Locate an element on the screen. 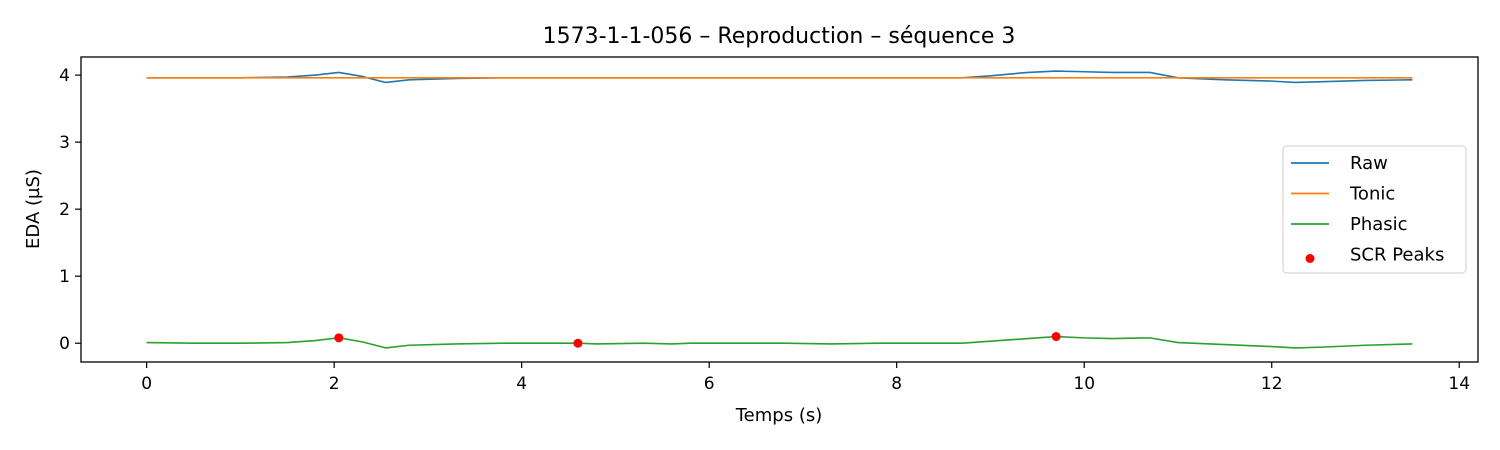 The image size is (1500, 450). x-tick-label: 14 is located at coordinates (1459, 384).